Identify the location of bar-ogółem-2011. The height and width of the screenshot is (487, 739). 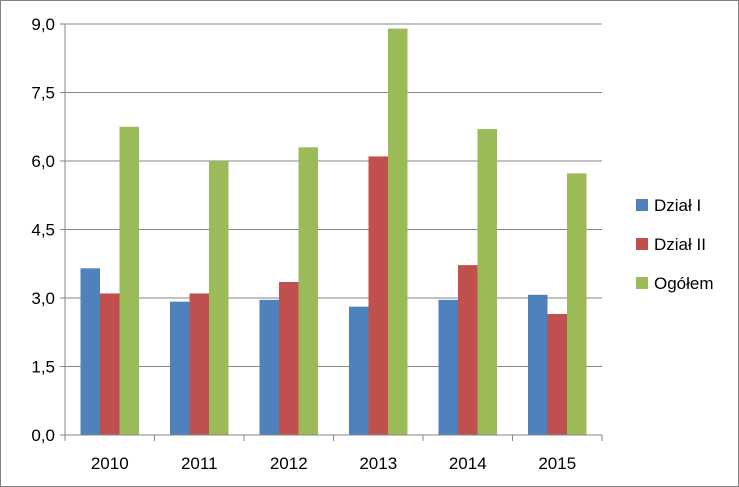
(219, 298).